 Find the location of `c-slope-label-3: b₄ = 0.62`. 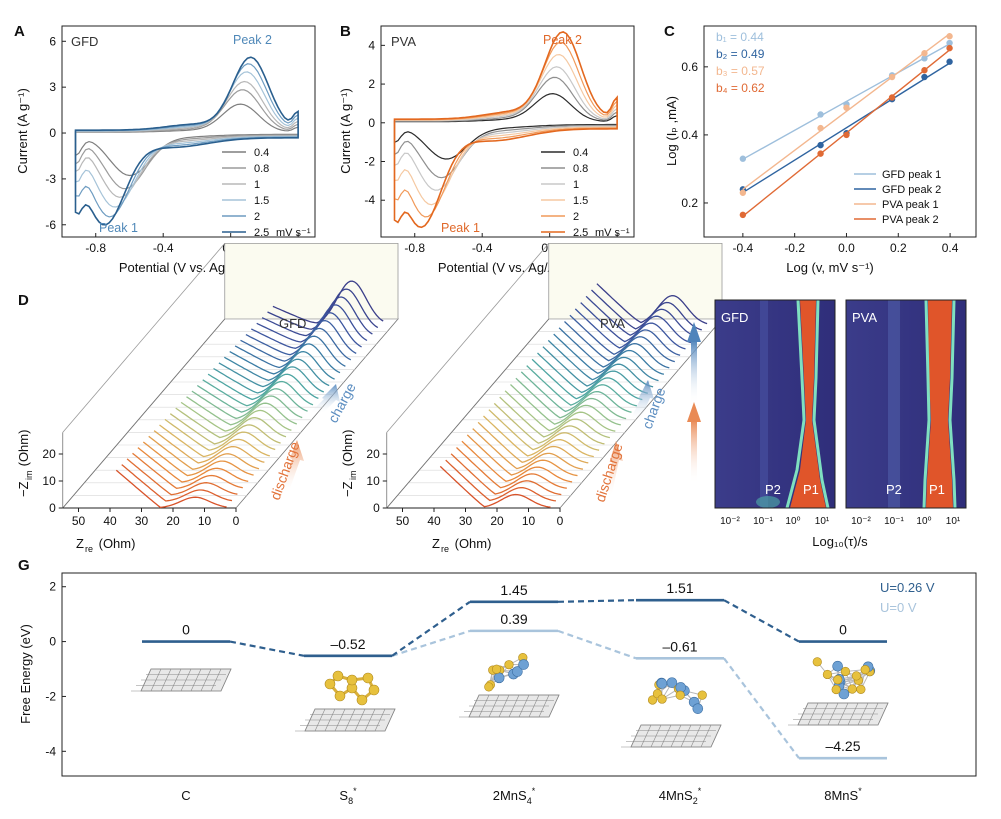

c-slope-label-3: b₄ = 0.62 is located at coordinates (740, 88).